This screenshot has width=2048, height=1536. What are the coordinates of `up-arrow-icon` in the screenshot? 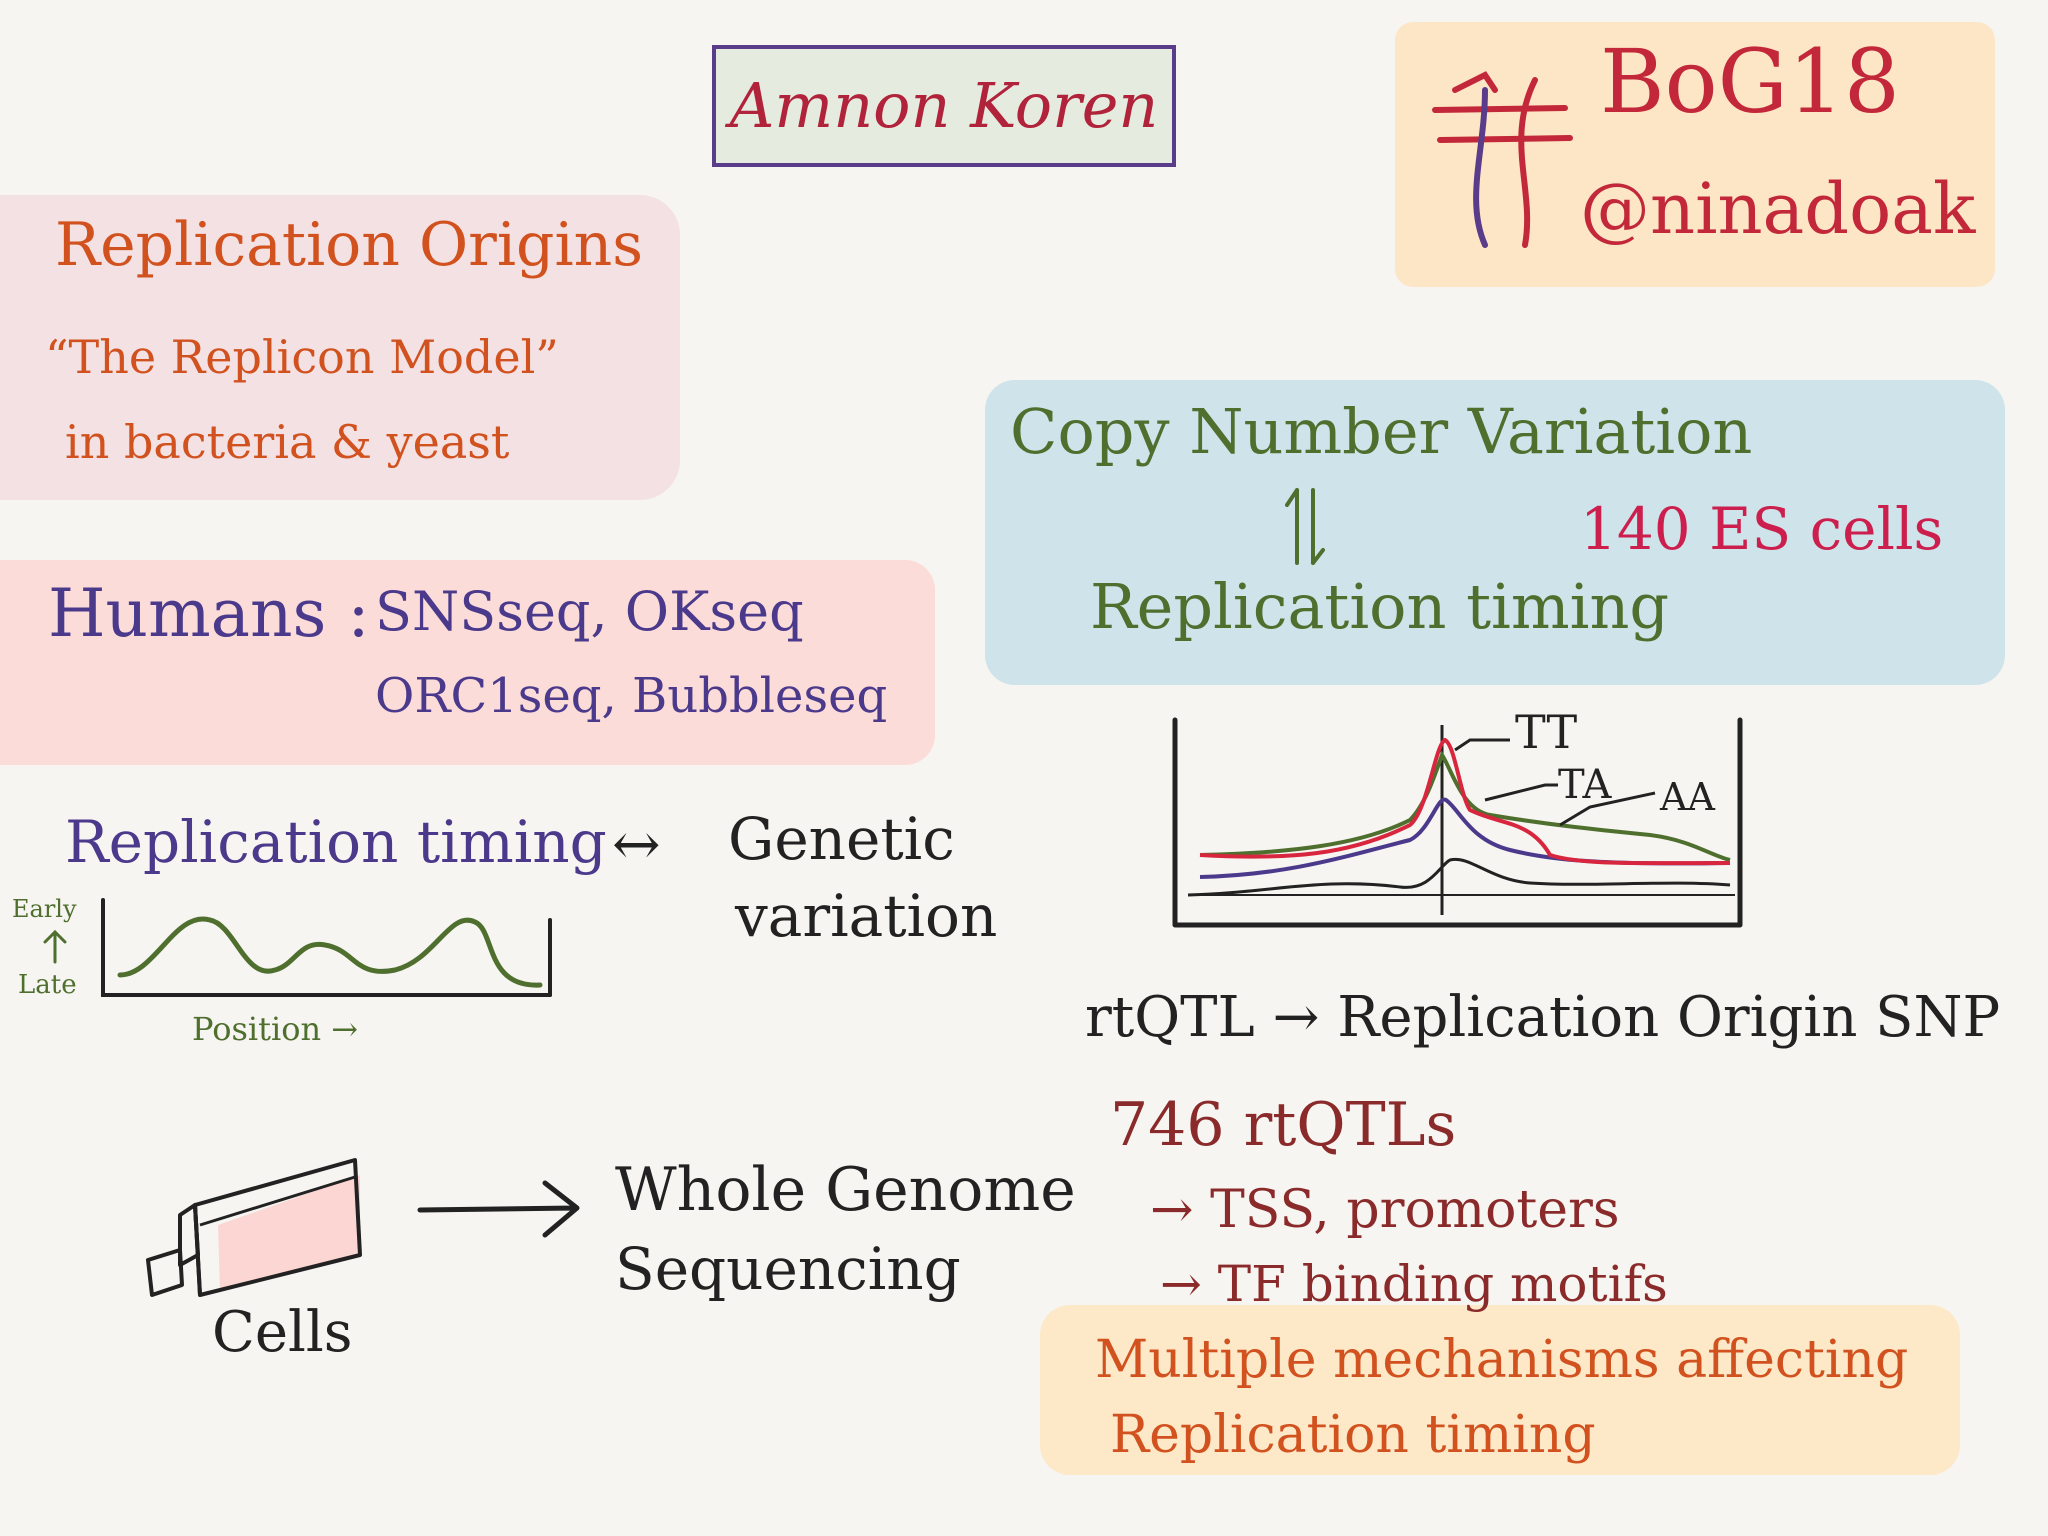 It's located at (55, 946).